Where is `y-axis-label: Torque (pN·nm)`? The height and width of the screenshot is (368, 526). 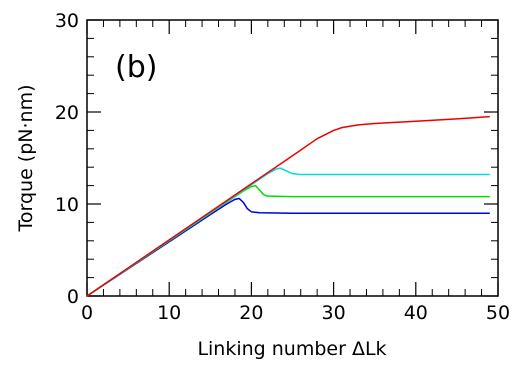
y-axis-label: Torque (pN·nm) is located at coordinates (26, 159).